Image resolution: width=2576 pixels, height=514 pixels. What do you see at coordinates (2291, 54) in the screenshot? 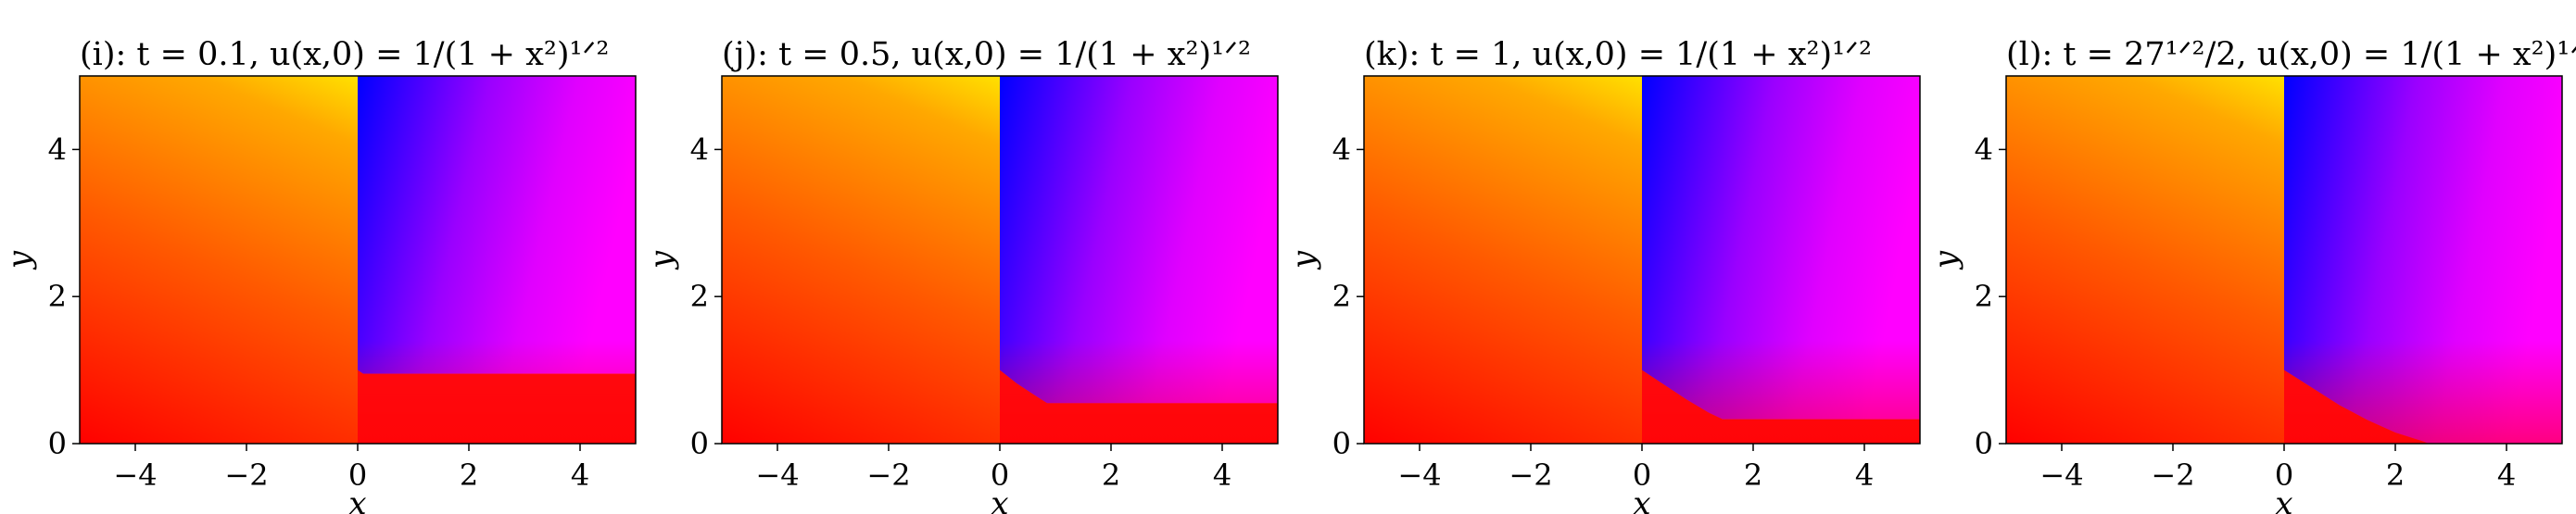
I see `chart-title: (l): t = 27¹ᐟ²/2, u(x,0) = 1/(1 + x²)¹ᐟ²` at bounding box center [2291, 54].